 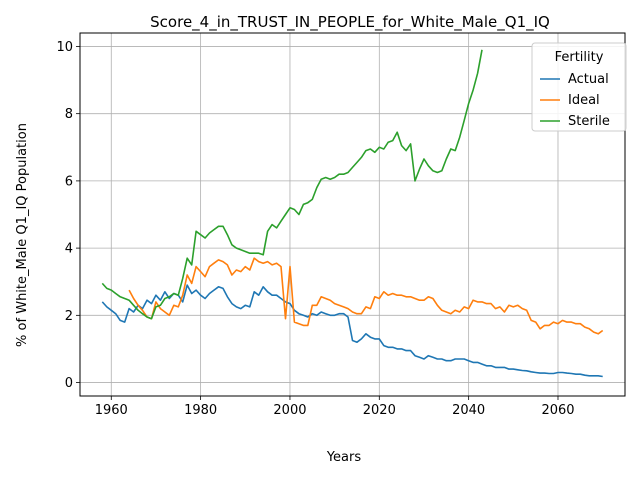 I want to click on legend-box, so click(x=579, y=87).